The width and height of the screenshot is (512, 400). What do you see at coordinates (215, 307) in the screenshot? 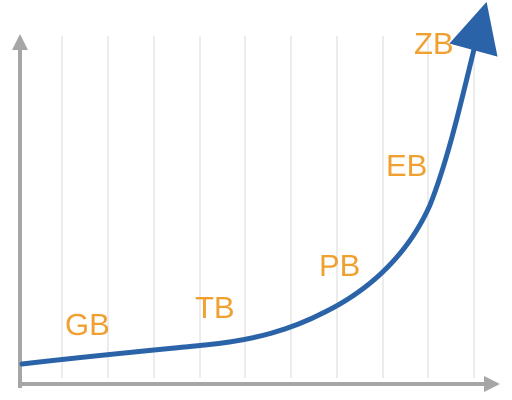
I see `data-label-tb: TB` at bounding box center [215, 307].